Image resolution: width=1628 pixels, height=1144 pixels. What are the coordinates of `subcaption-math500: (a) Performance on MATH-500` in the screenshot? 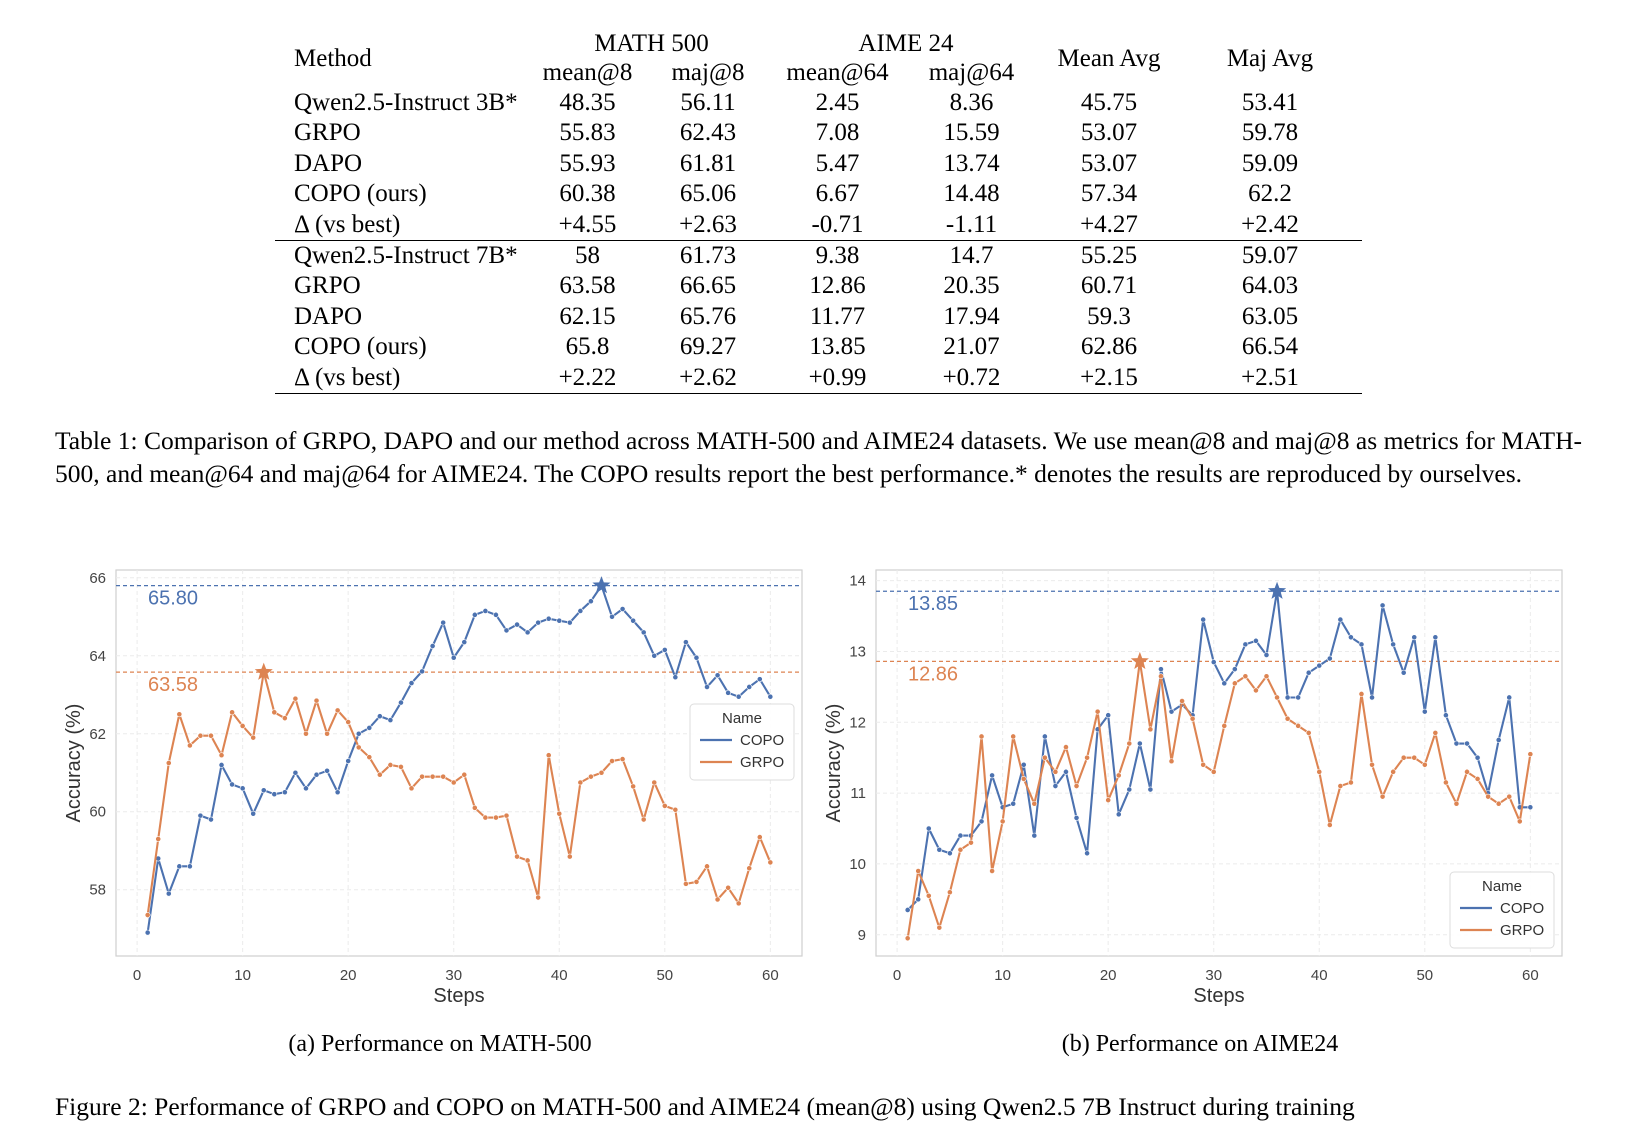 It's located at (440, 1044).